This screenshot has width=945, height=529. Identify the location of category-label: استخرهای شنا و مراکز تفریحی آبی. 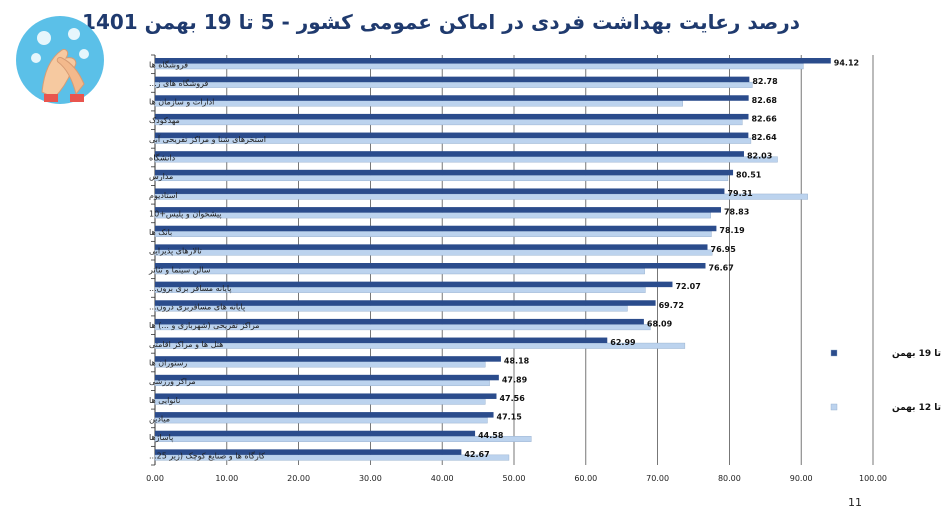
(207, 139).